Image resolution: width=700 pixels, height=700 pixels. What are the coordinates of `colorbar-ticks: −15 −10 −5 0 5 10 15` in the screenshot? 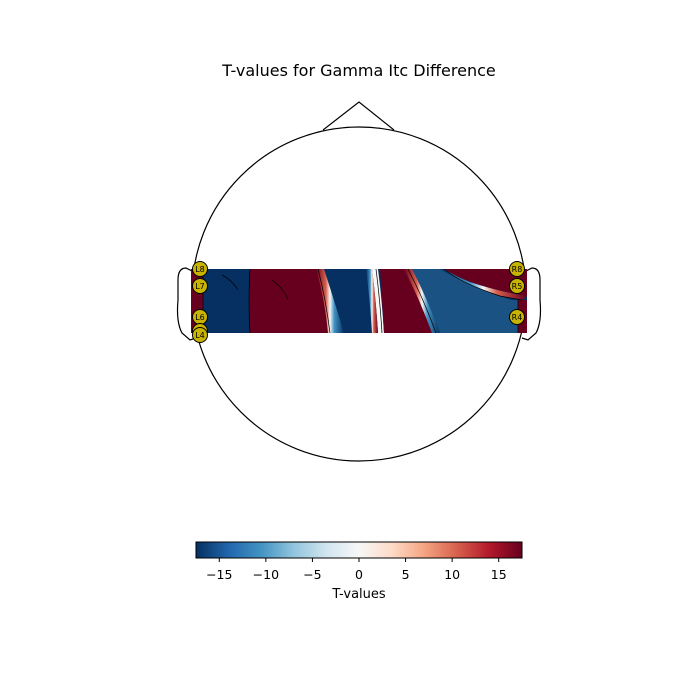 It's located at (356, 570).